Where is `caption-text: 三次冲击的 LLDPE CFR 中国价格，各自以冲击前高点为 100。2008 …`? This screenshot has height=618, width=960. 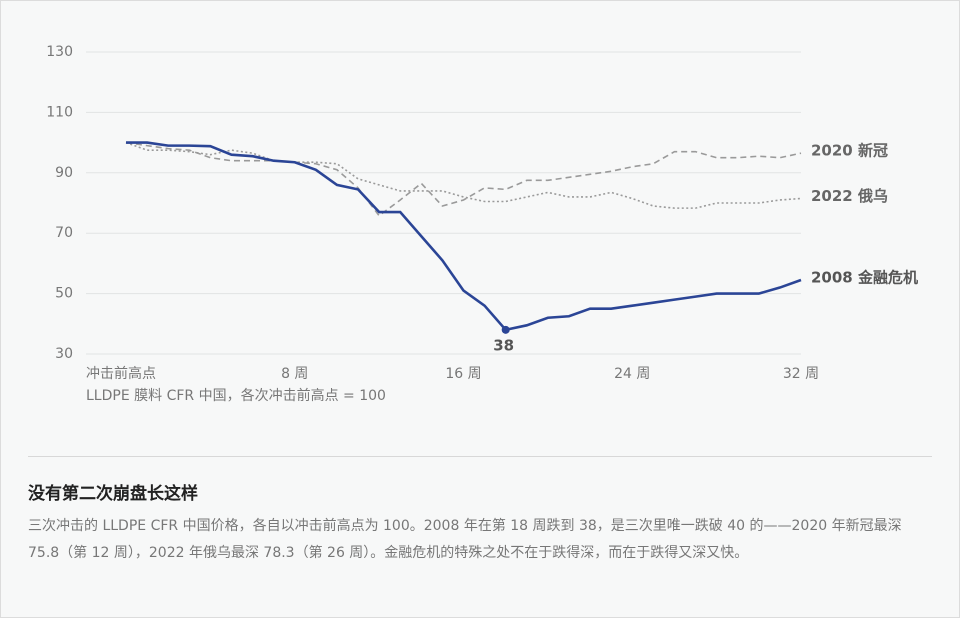
caption-text: 三次冲击的 LLDPE CFR 中国价格，各自以冲击前高点为 100。2008 … is located at coordinates (465, 539).